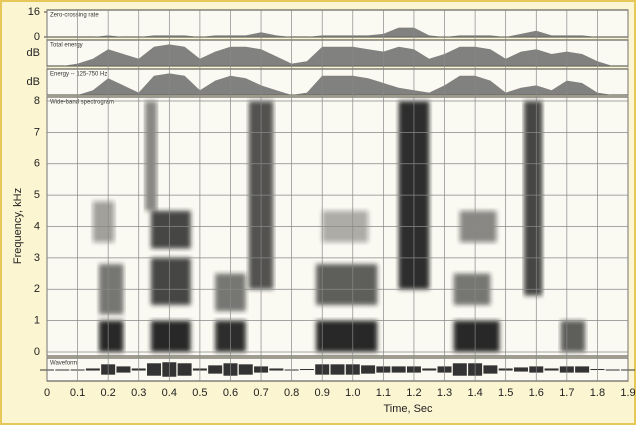 This screenshot has width=636, height=425. Describe the element at coordinates (383, 393) in the screenshot. I see `x-tick-label: 1.1` at that location.